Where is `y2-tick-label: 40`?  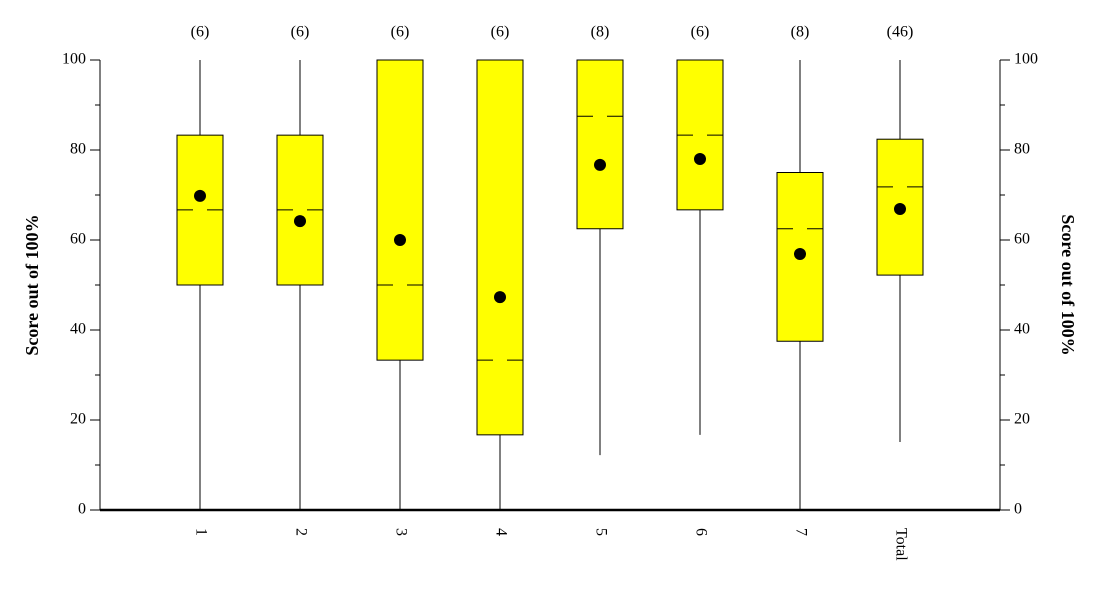 y2-tick-label: 40 is located at coordinates (1022, 329).